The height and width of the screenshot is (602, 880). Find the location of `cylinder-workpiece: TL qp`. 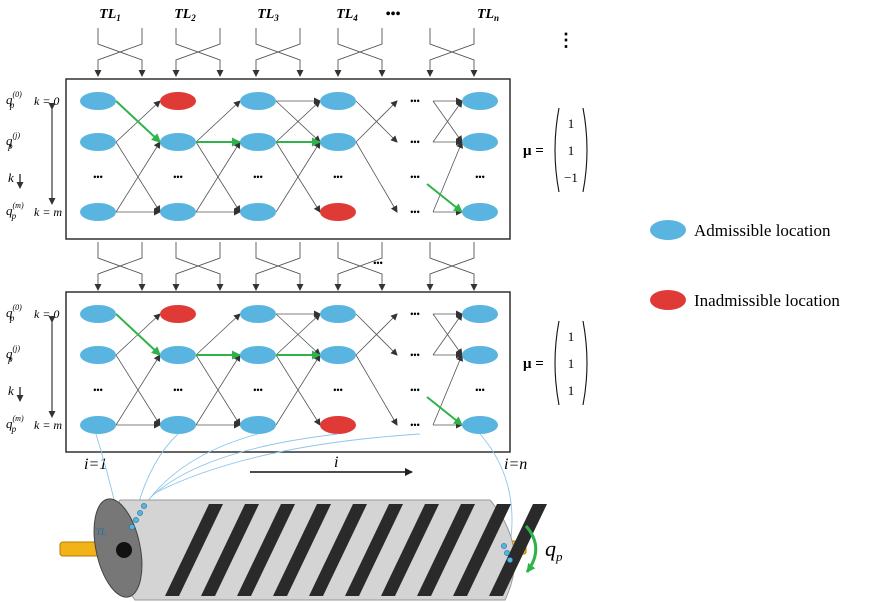

cylinder-workpiece: TL qp is located at coordinates (311, 549).